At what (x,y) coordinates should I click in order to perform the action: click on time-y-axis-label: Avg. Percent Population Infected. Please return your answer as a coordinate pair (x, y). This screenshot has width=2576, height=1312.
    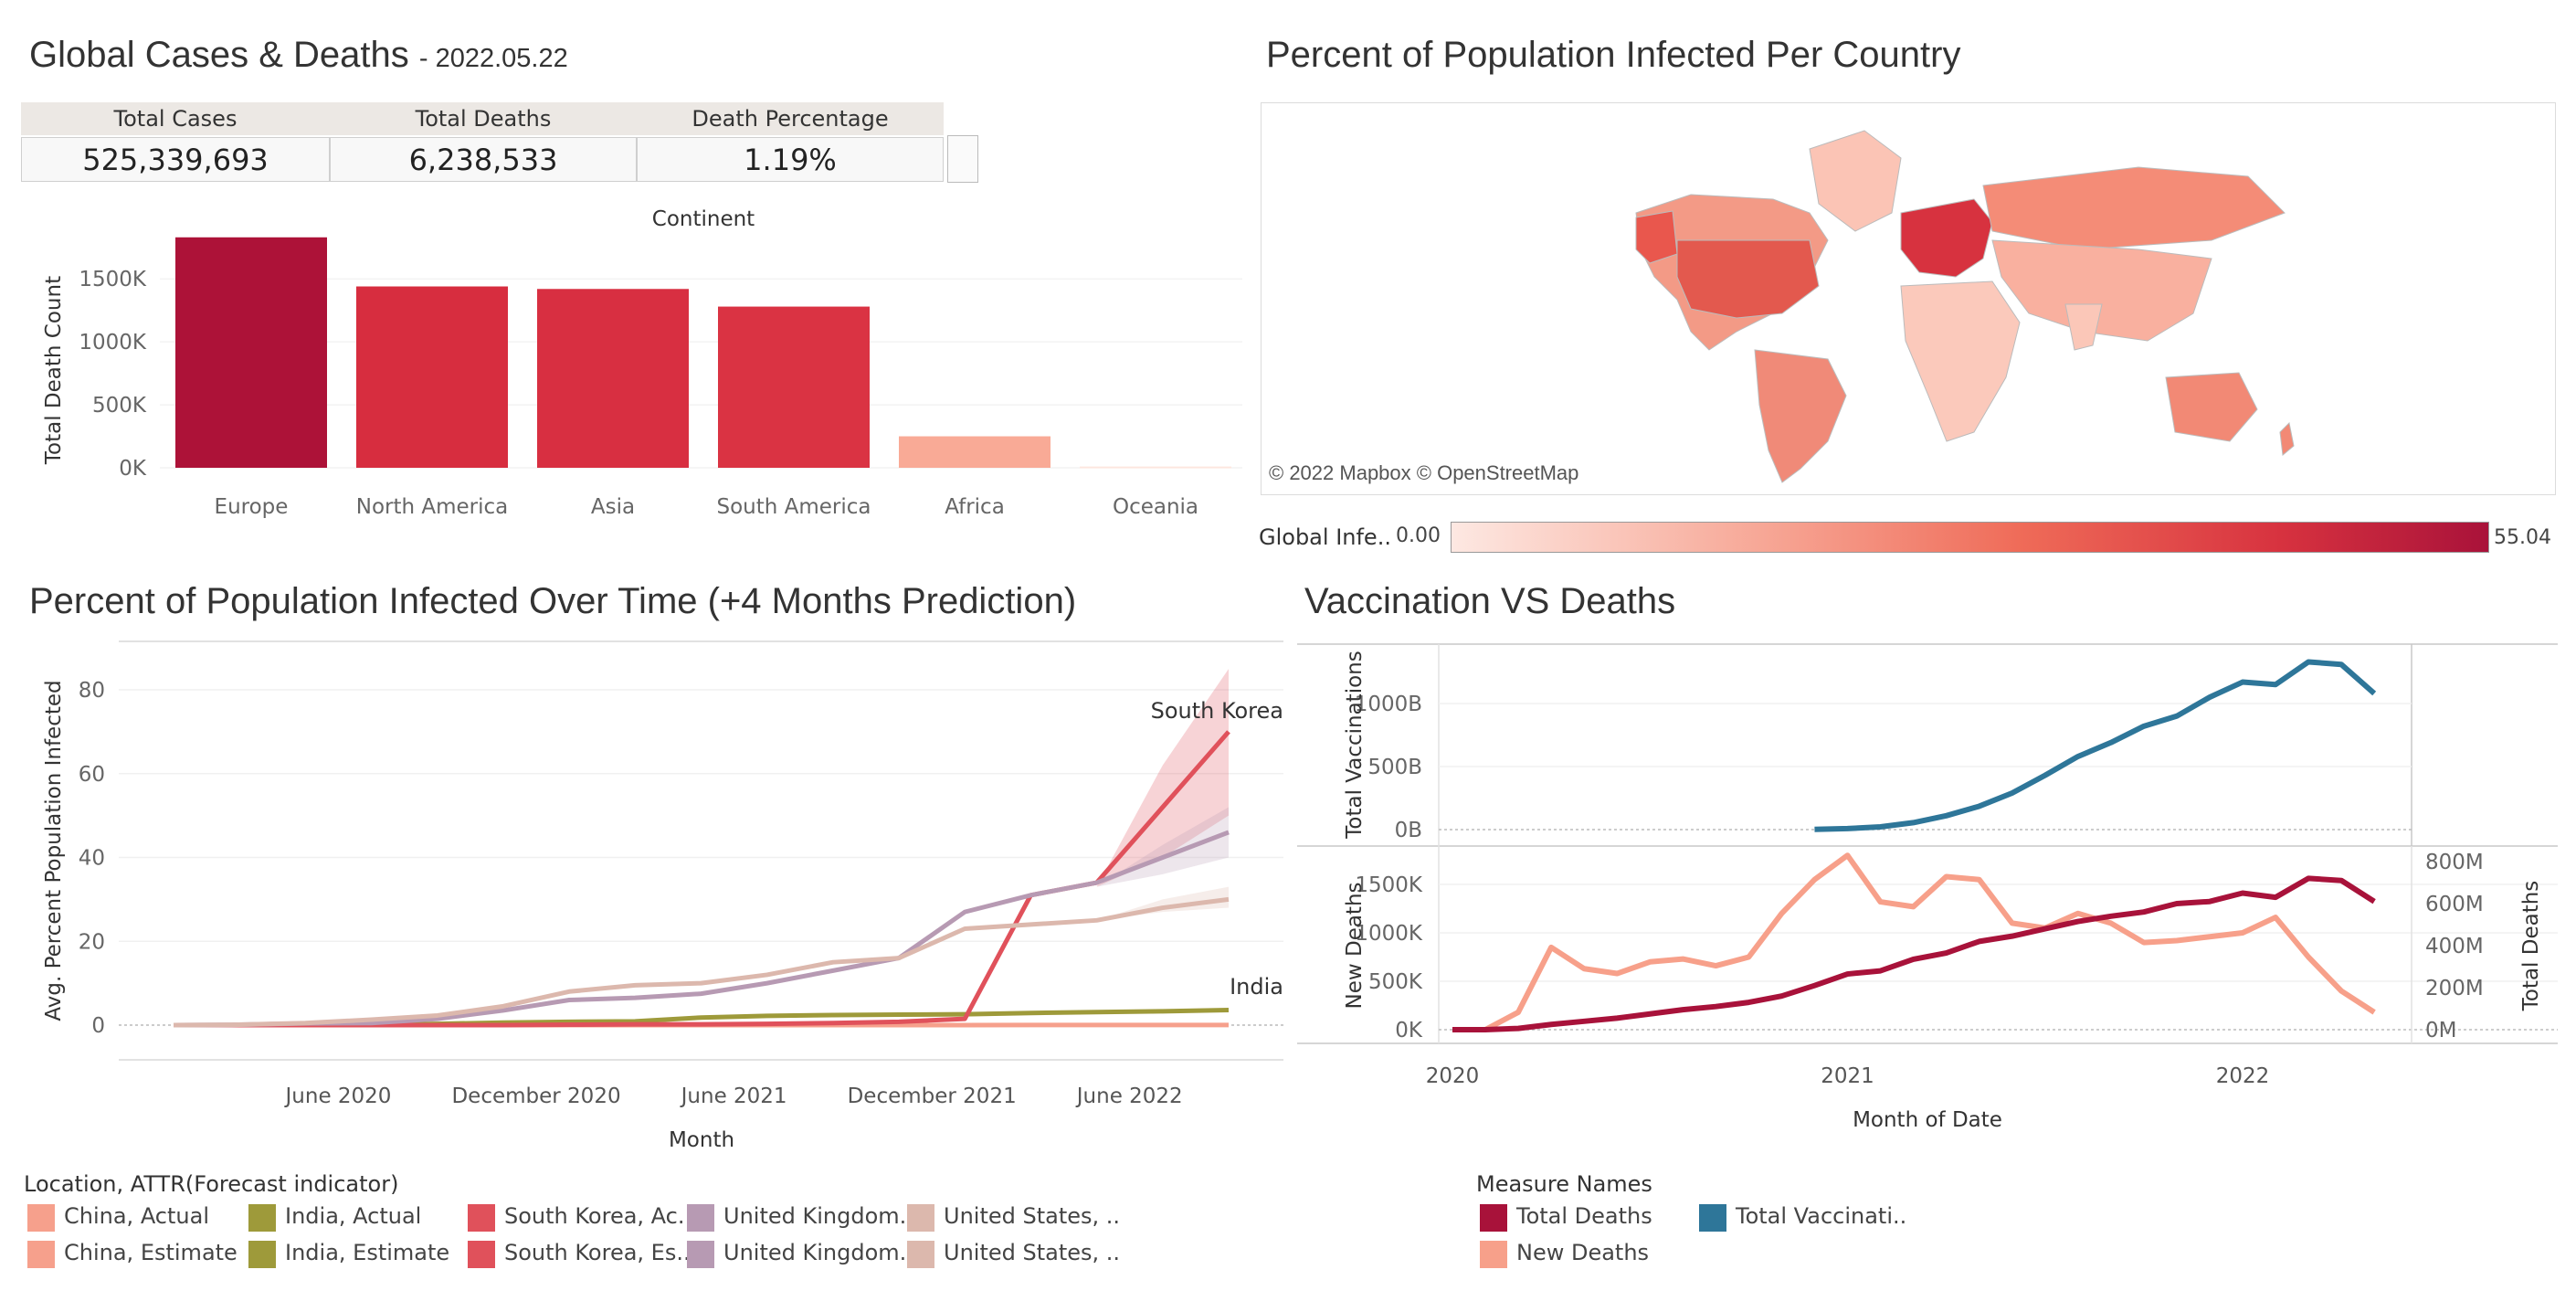
    Looking at the image, I should click on (54, 850).